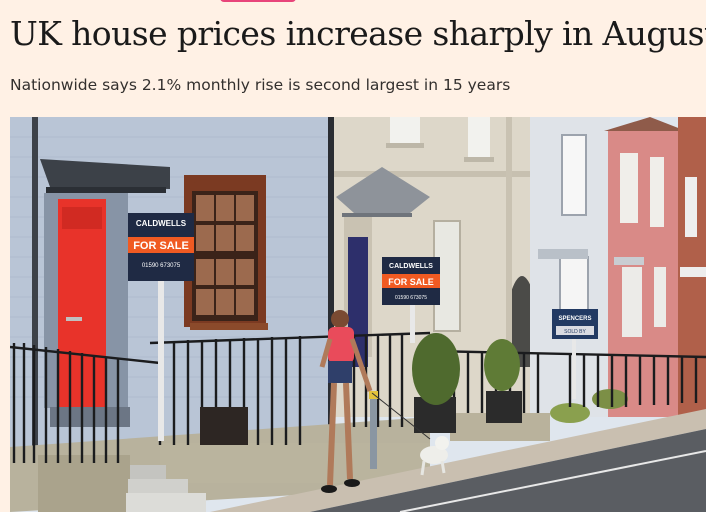 The height and width of the screenshot is (512, 706). Describe the element at coordinates (161, 266) in the screenshot. I see `sign-left-phone: 01590 673075` at that location.